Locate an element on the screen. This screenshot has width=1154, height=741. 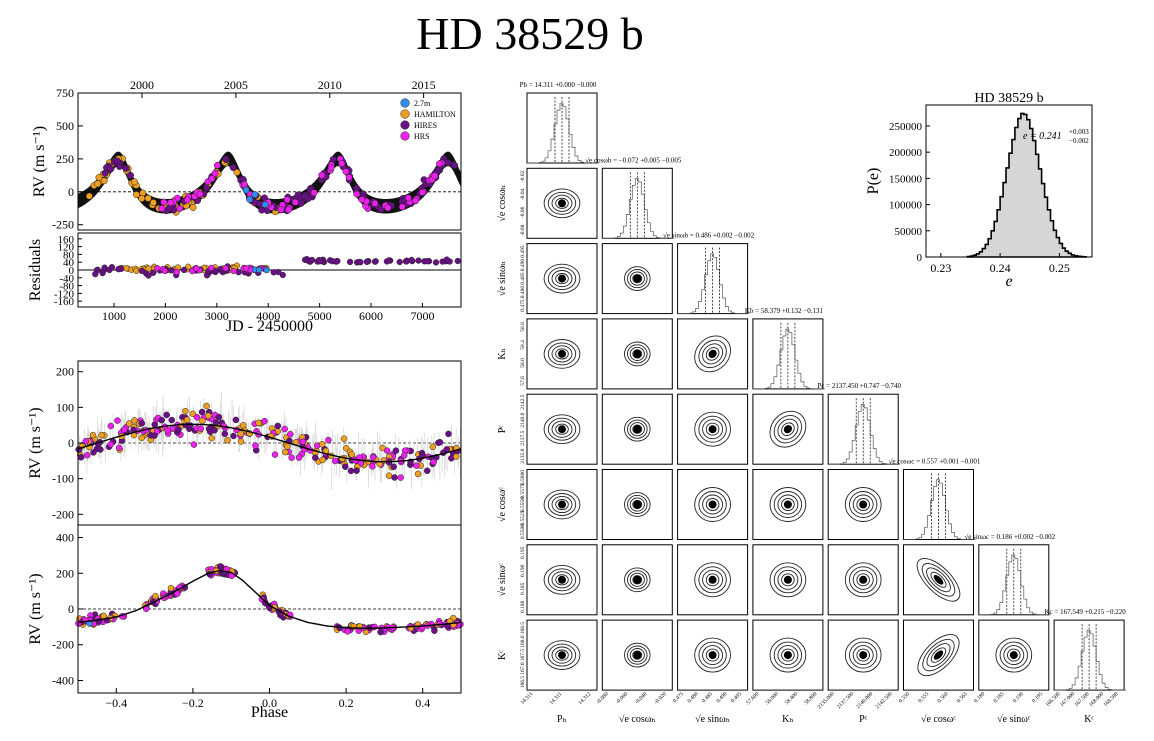
residual-point-hrs is located at coordinates (176, 272).